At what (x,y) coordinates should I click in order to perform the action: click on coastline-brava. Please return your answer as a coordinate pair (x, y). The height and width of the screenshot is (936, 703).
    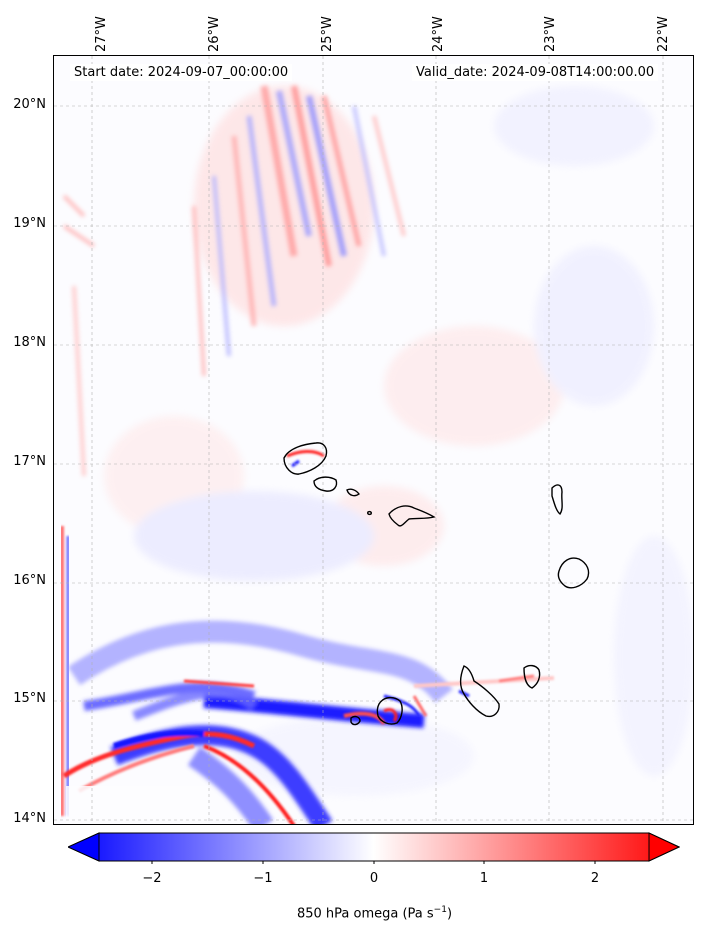
    Looking at the image, I should click on (355, 720).